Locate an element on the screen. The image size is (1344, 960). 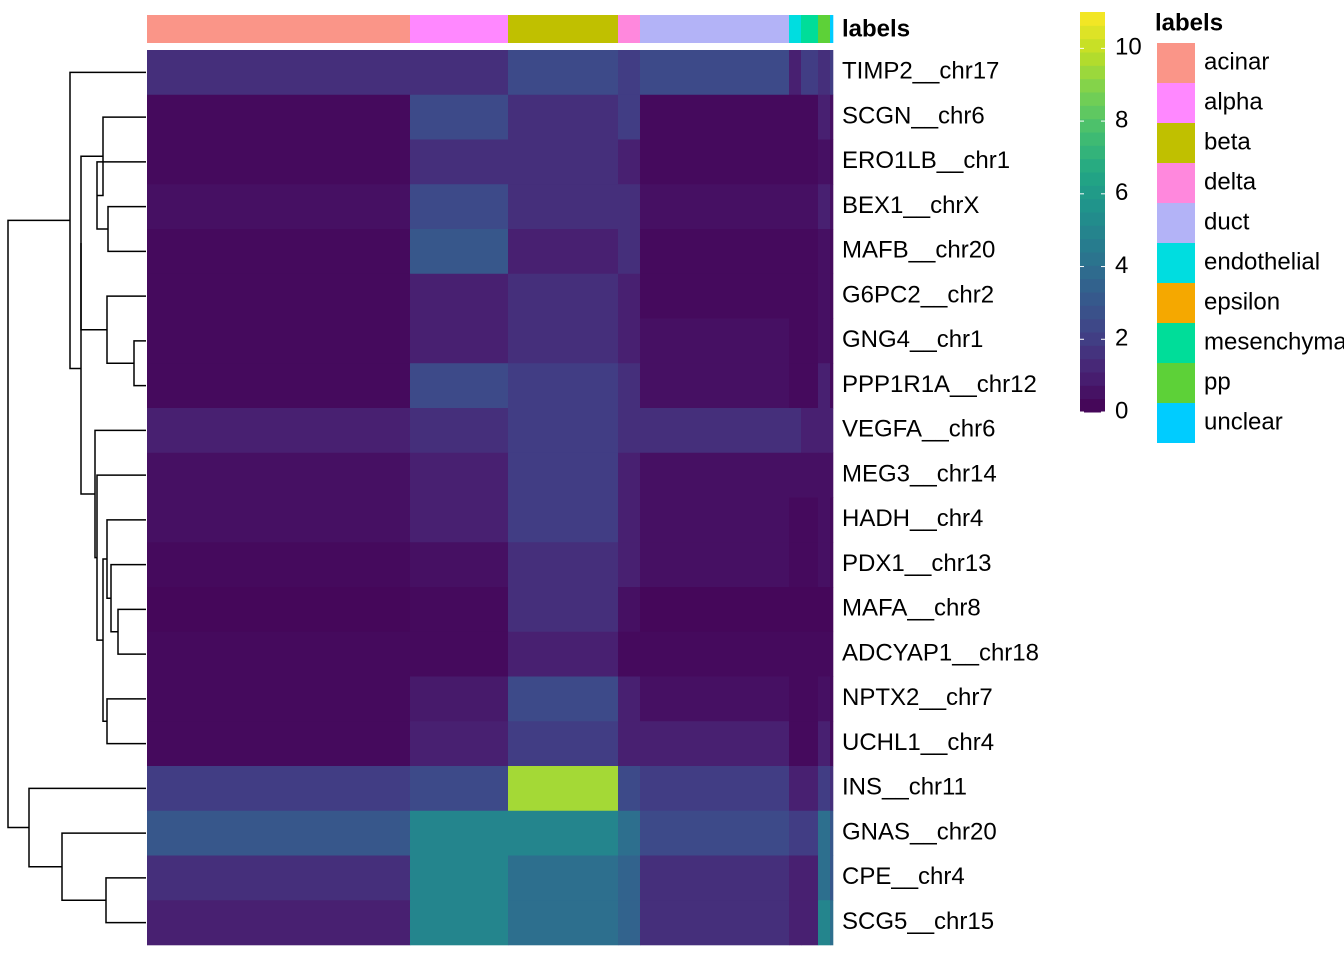
row-label: PDX1__chr13 is located at coordinates (916, 563).